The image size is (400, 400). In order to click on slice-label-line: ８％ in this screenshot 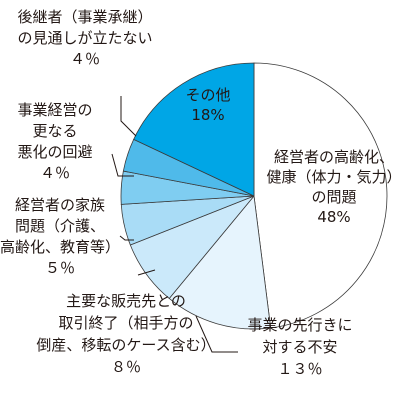, I will do `click(126, 367)`.